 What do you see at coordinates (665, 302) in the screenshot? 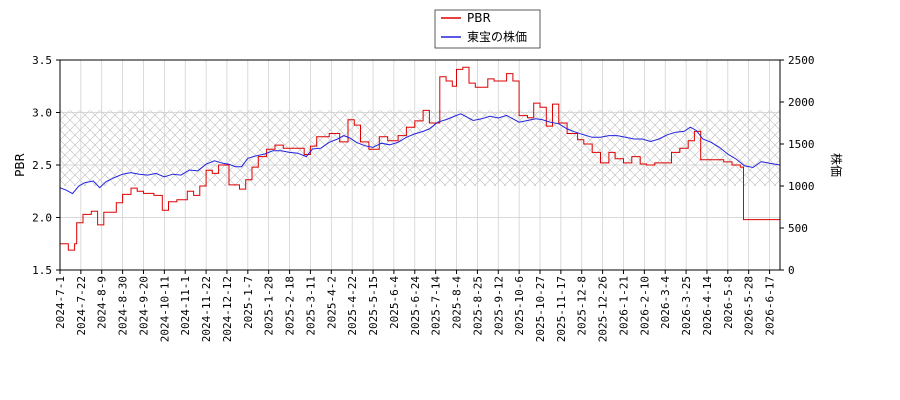
I see `x-tick-label: 2026-3-4` at bounding box center [665, 302].